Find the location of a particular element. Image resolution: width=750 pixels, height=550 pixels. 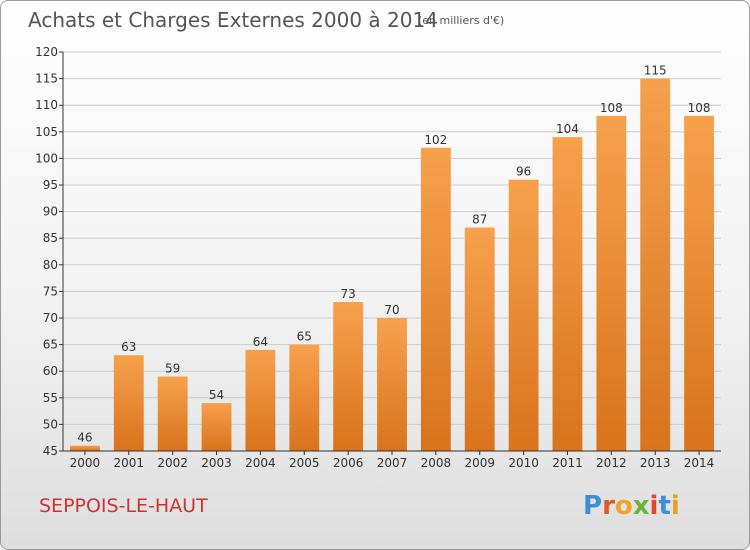

data-label: 65 is located at coordinates (304, 337).